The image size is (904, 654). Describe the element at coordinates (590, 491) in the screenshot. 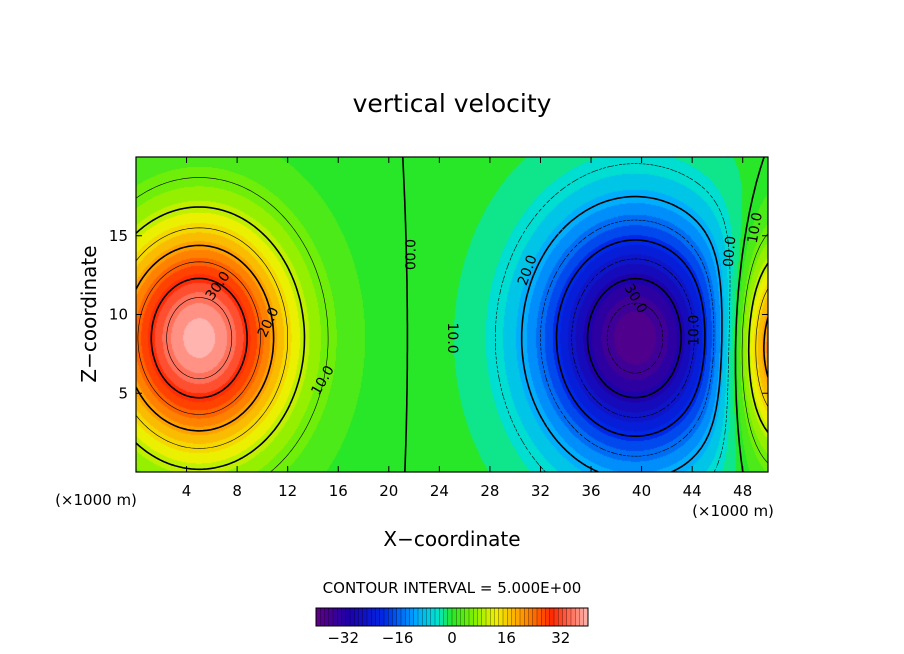

I see `x-tick-label: 36` at that location.